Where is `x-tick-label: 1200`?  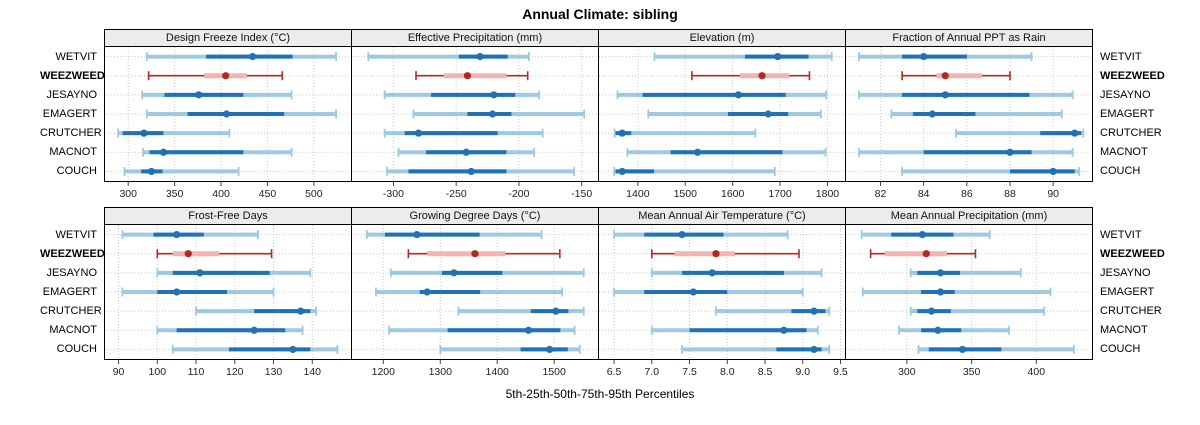 x-tick-label: 1200 is located at coordinates (384, 372).